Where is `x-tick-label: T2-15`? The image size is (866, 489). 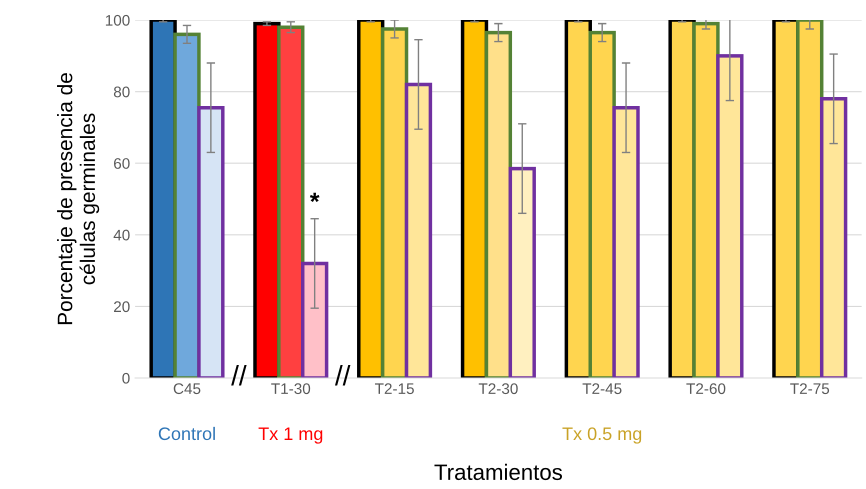
x-tick-label: T2-15 is located at coordinates (394, 388).